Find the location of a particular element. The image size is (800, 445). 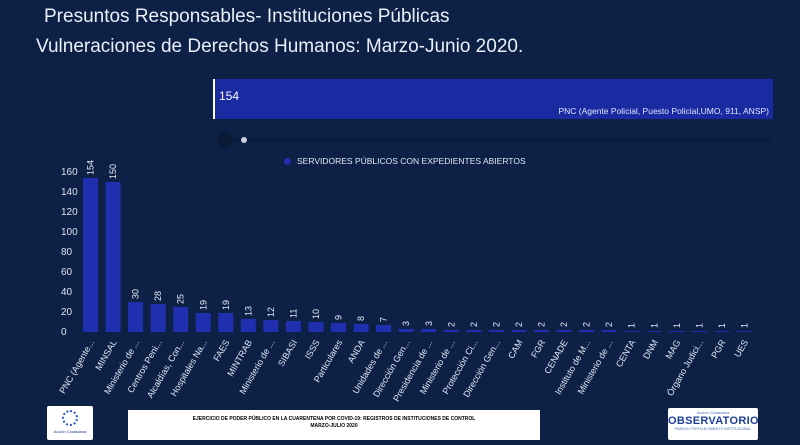

accion-ciudadana-logo: Acción Ciudadana is located at coordinates (70, 423).